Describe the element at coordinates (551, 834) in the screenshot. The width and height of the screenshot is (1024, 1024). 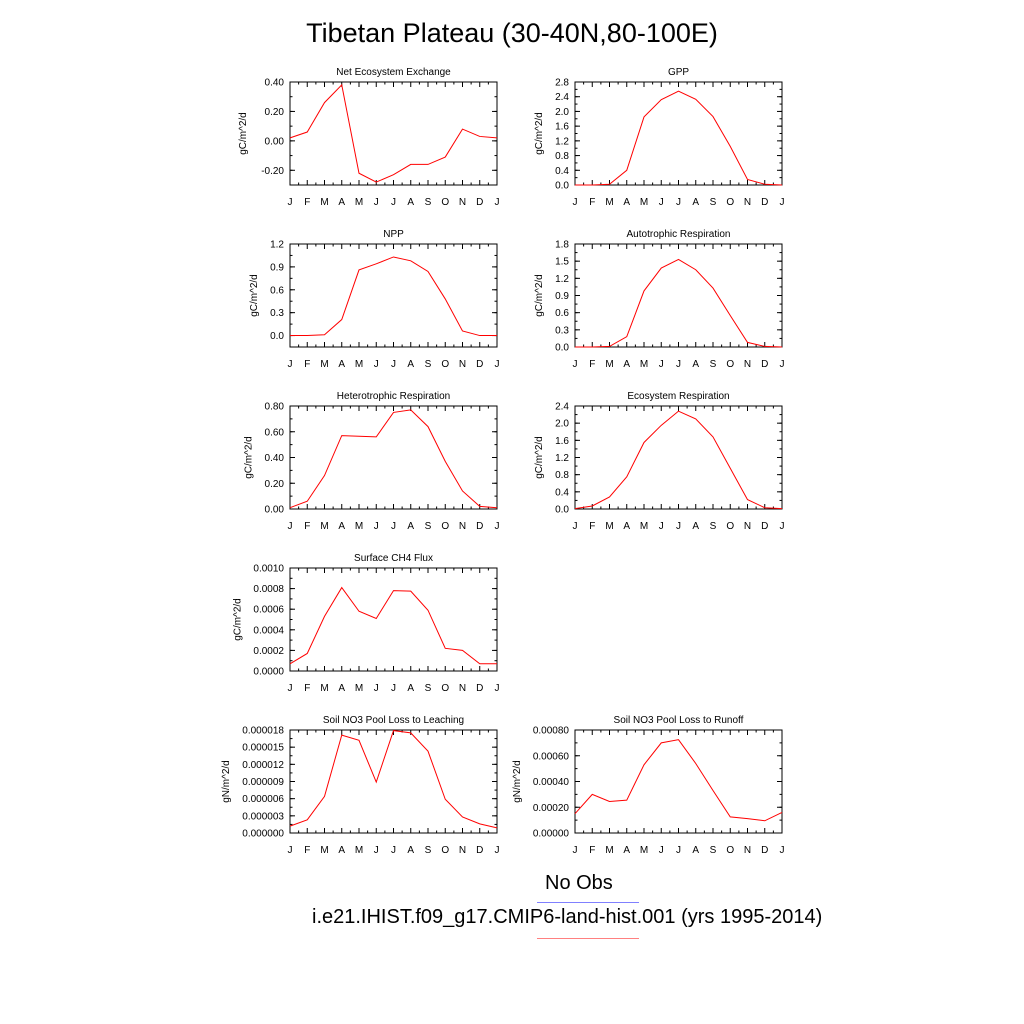
I see `y-tick-label: 0.00000` at that location.